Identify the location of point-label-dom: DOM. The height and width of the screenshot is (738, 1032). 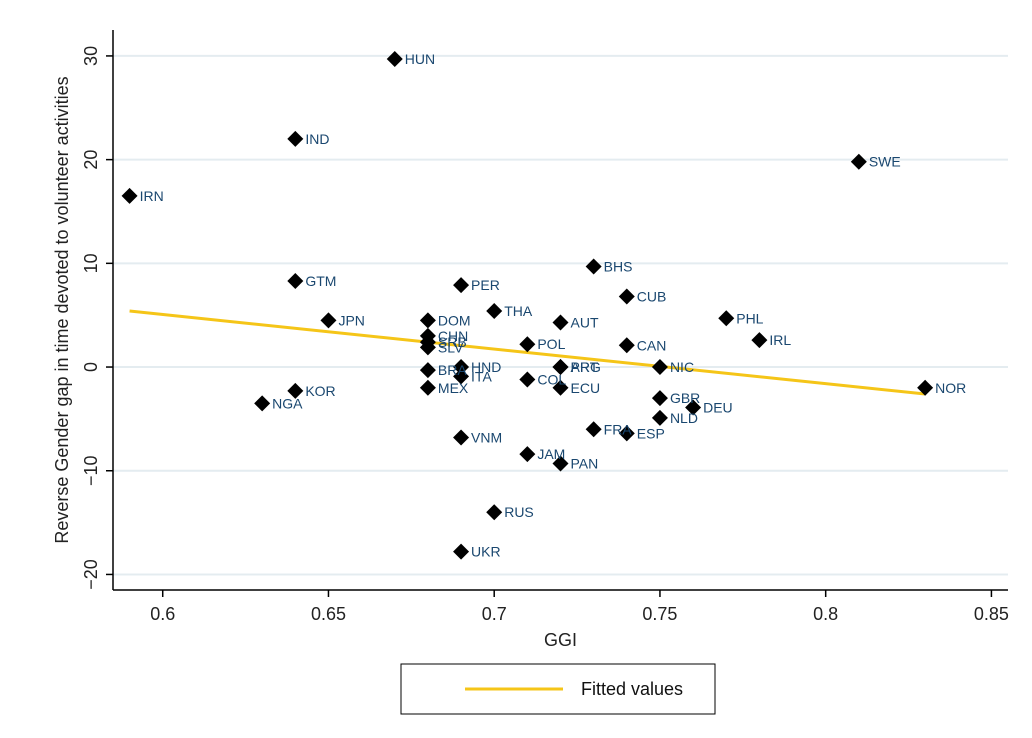
(454, 320).